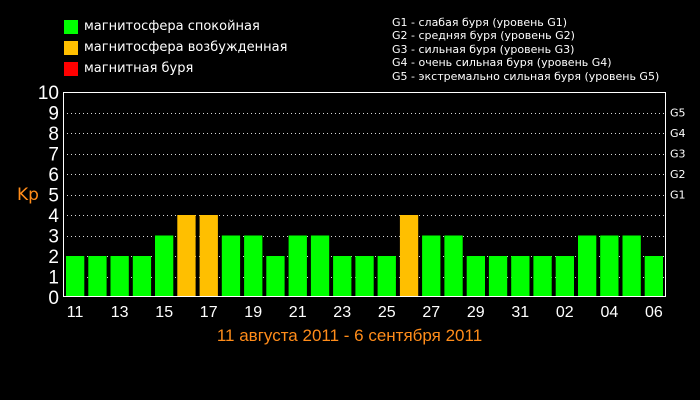 This screenshot has width=700, height=400. Describe the element at coordinates (139, 68) in the screenshot. I see `legend-label-storm: магнитная буря` at that location.